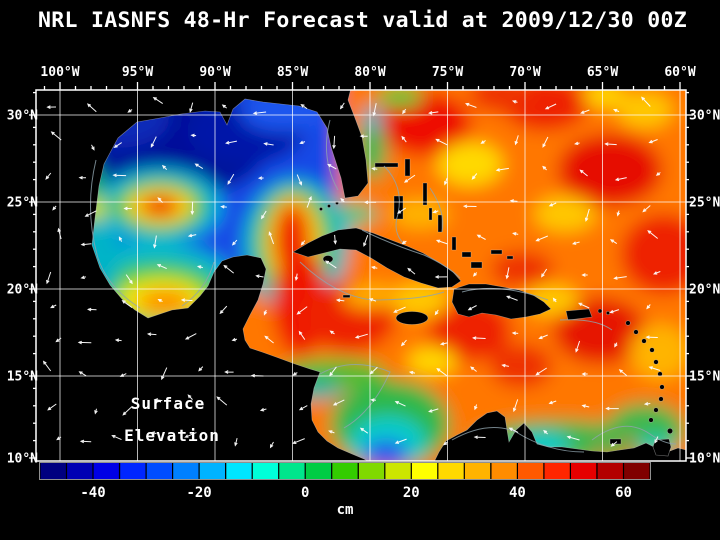 The width and height of the screenshot is (720, 540). What do you see at coordinates (615, 441) in the screenshot?
I see `margarita` at bounding box center [615, 441].